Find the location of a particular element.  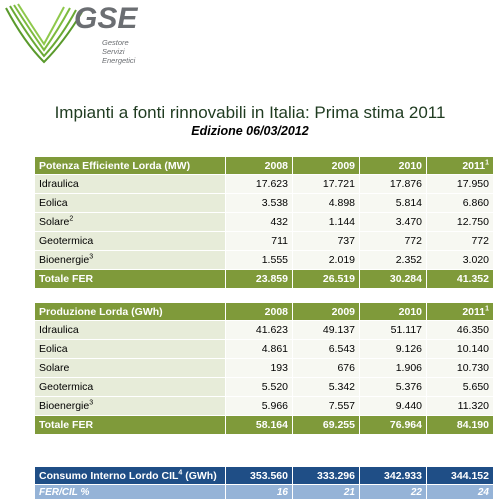

produzione-total-row: Totale FER 58.164 69.255 76.964 84.190 is located at coordinates (264, 425).